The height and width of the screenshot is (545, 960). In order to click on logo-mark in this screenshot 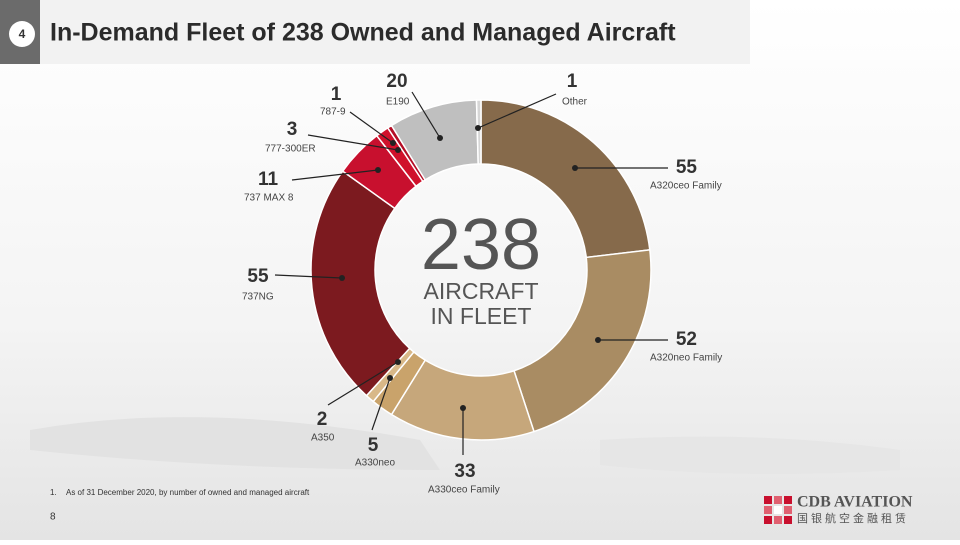, I will do `click(778, 510)`.